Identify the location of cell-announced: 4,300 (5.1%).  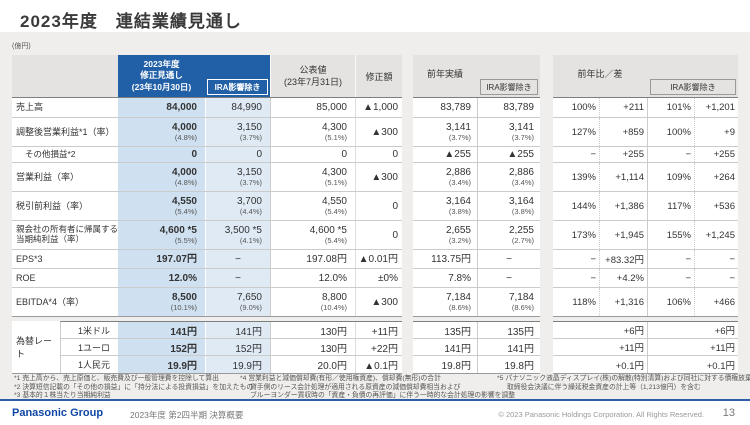
(312, 177).